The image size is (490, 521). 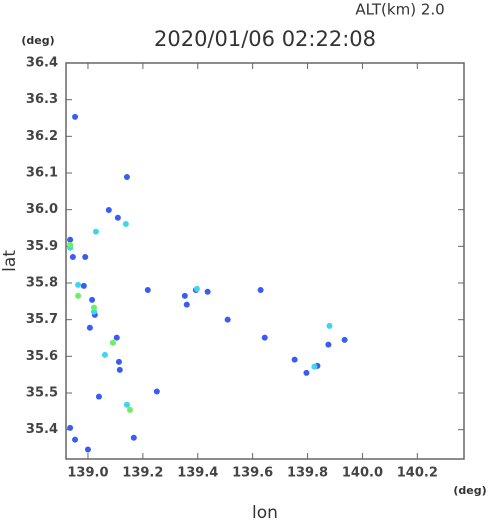 What do you see at coordinates (42, 136) in the screenshot?
I see `y-tick-label: 36.2` at bounding box center [42, 136].